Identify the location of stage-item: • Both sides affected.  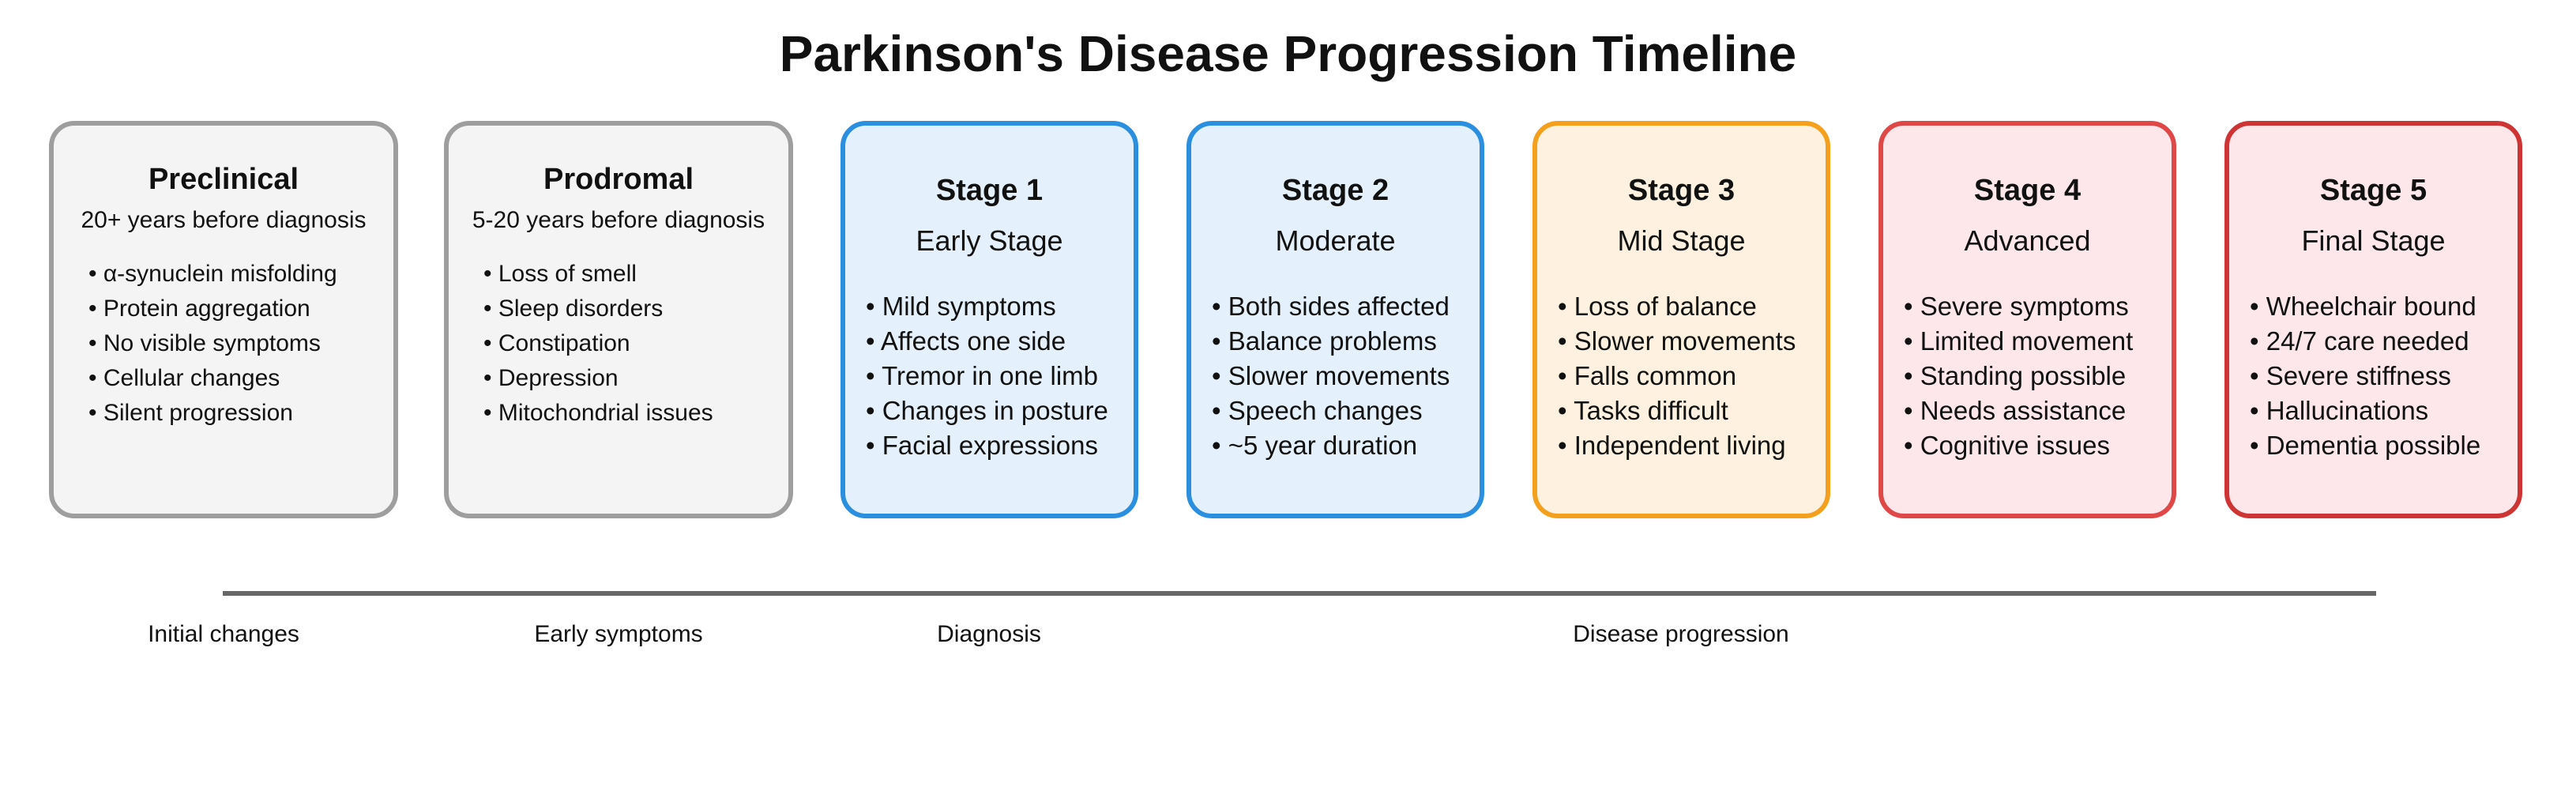
(1331, 306).